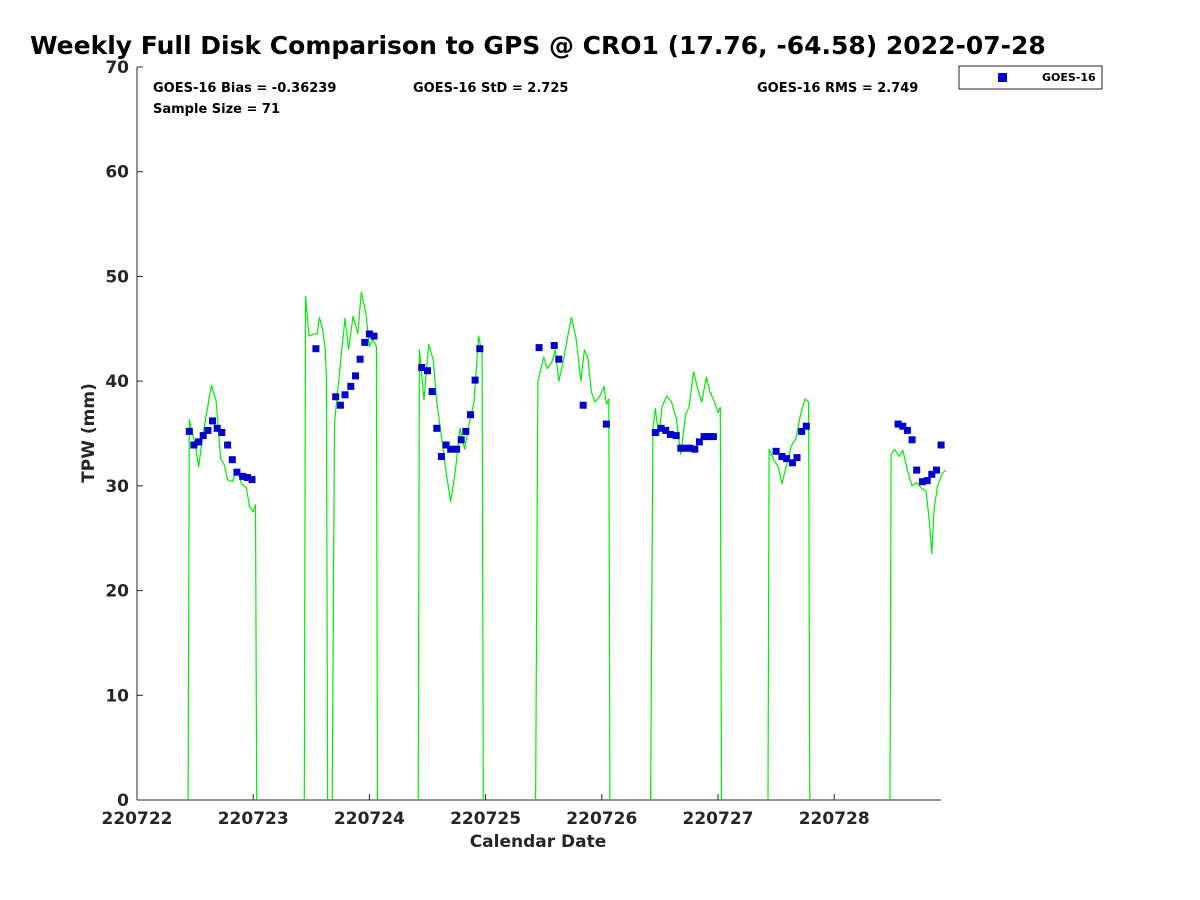 Image resolution: width=1200 pixels, height=900 pixels. I want to click on y-tick-label: 70, so click(117, 68).